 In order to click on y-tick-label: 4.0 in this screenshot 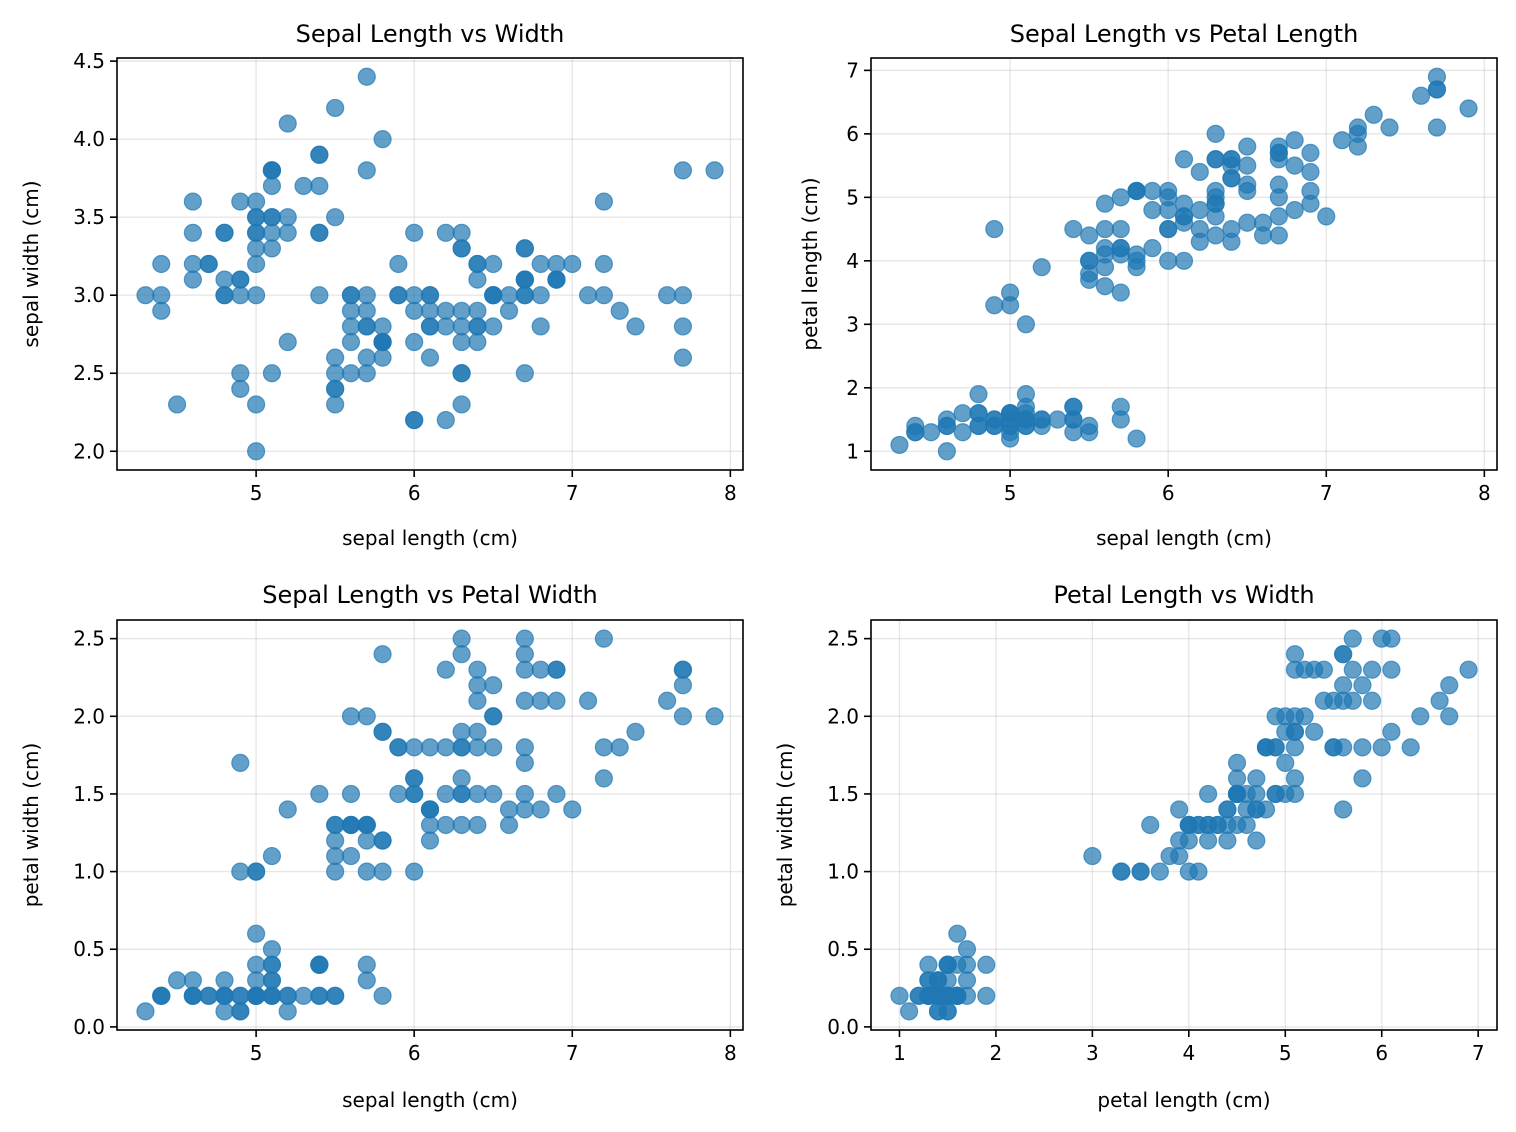, I will do `click(89, 139)`.